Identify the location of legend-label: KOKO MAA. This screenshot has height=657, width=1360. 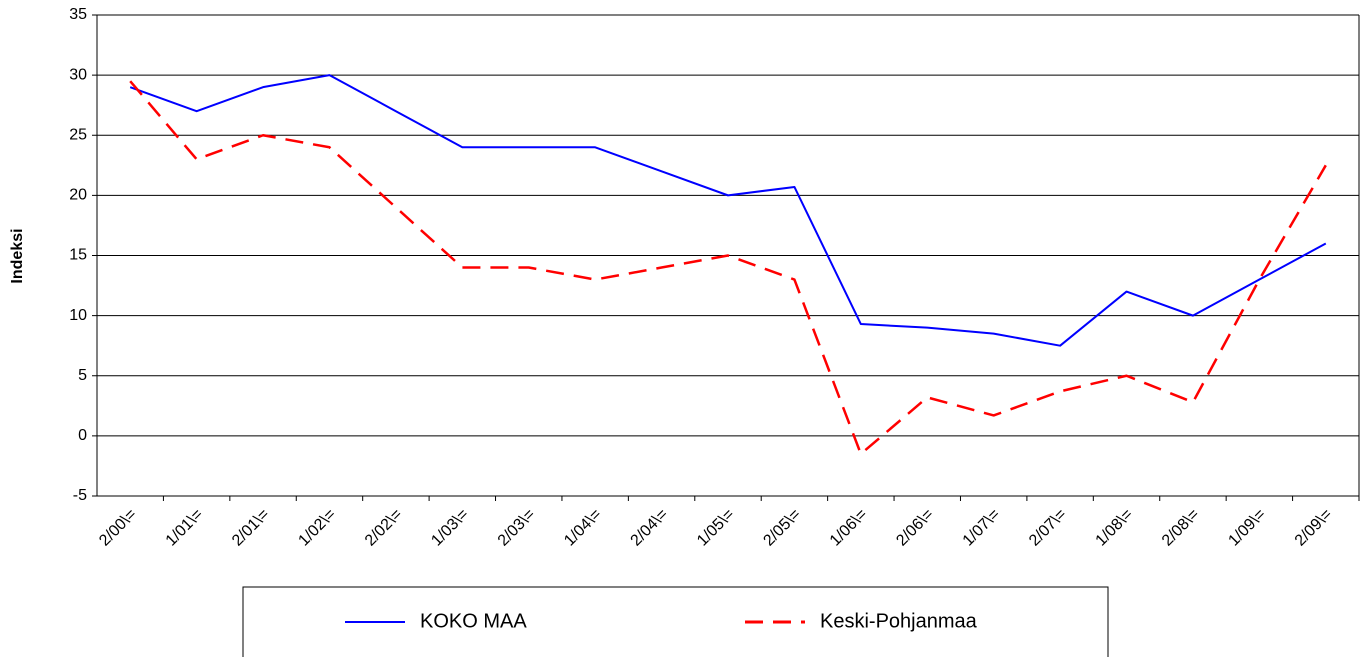
(473, 621).